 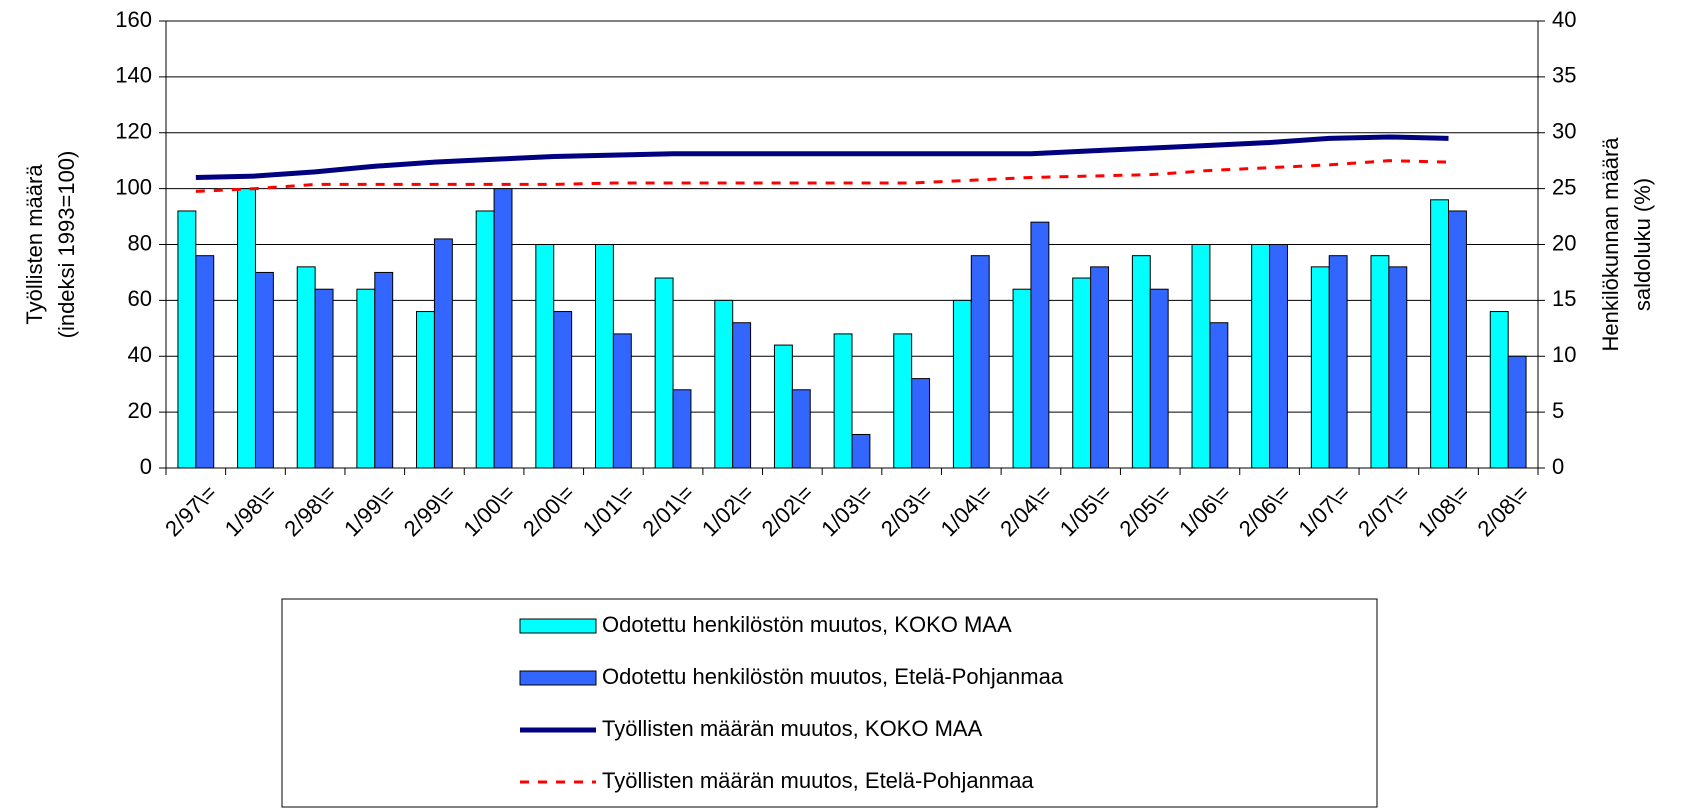 What do you see at coordinates (250, 510) in the screenshot?
I see `x-tick-label: 1/98\=` at bounding box center [250, 510].